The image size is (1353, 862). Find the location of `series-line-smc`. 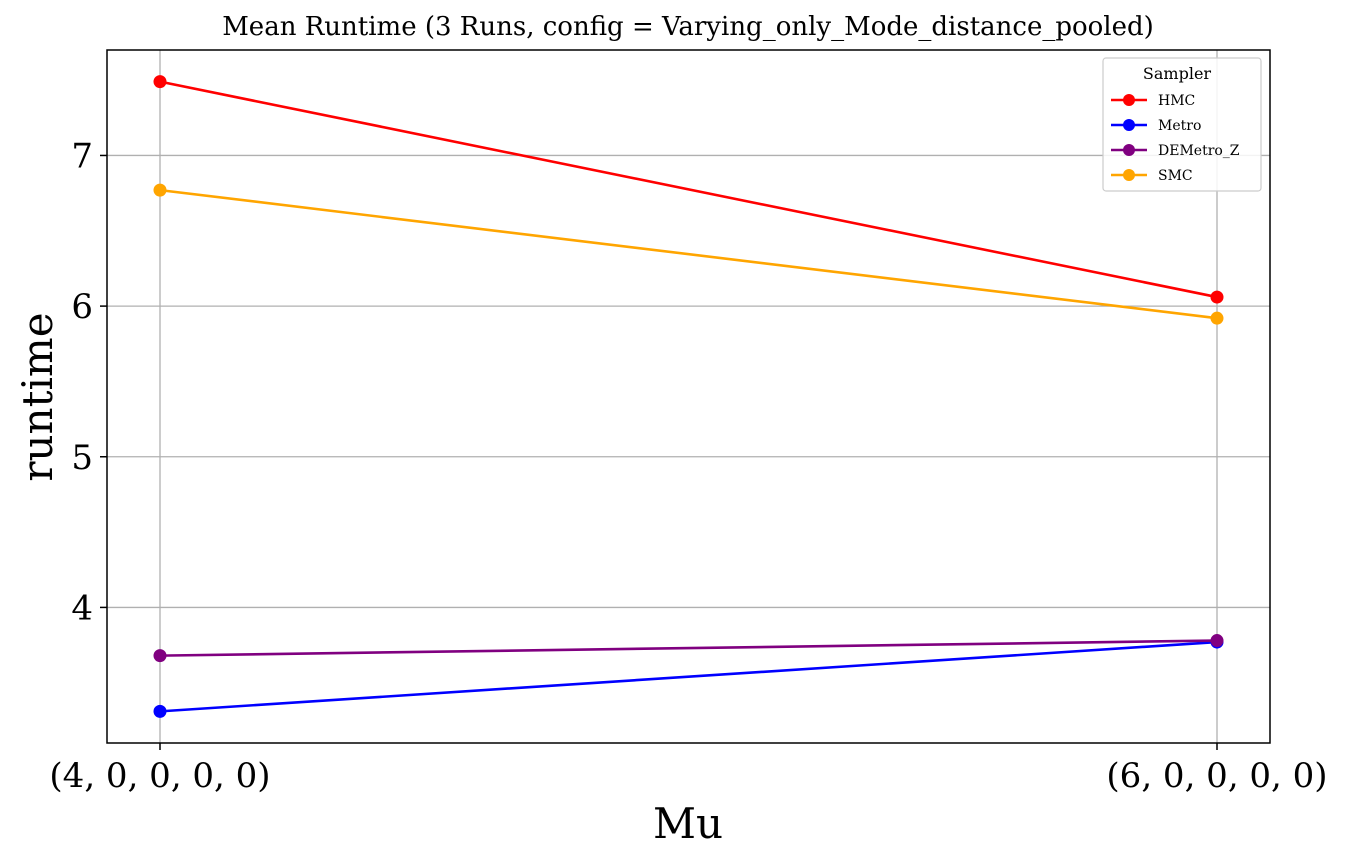

series-line-smc is located at coordinates (688, 254).